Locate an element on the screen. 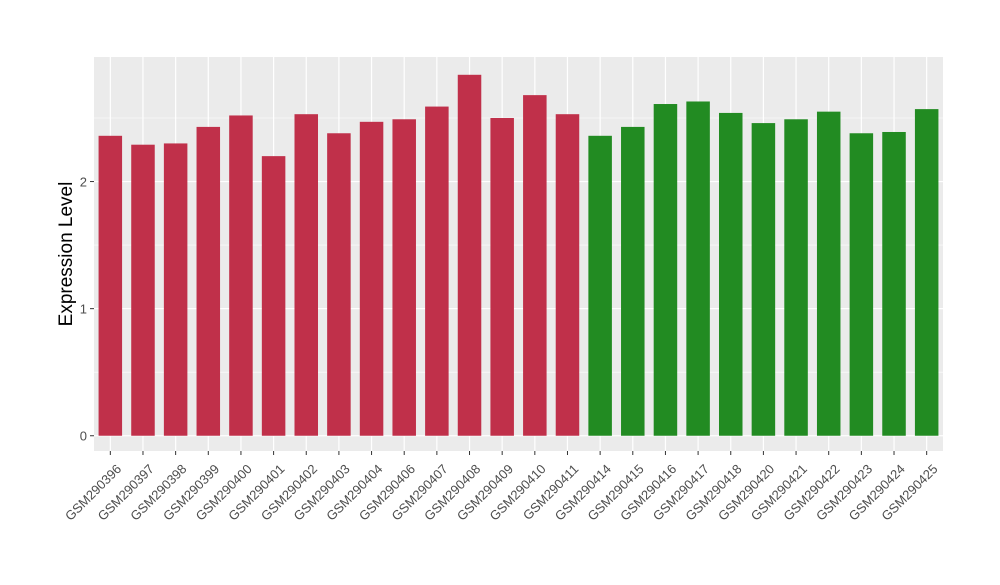 The width and height of the screenshot is (1000, 585). bar-GSM290397 is located at coordinates (143, 290).